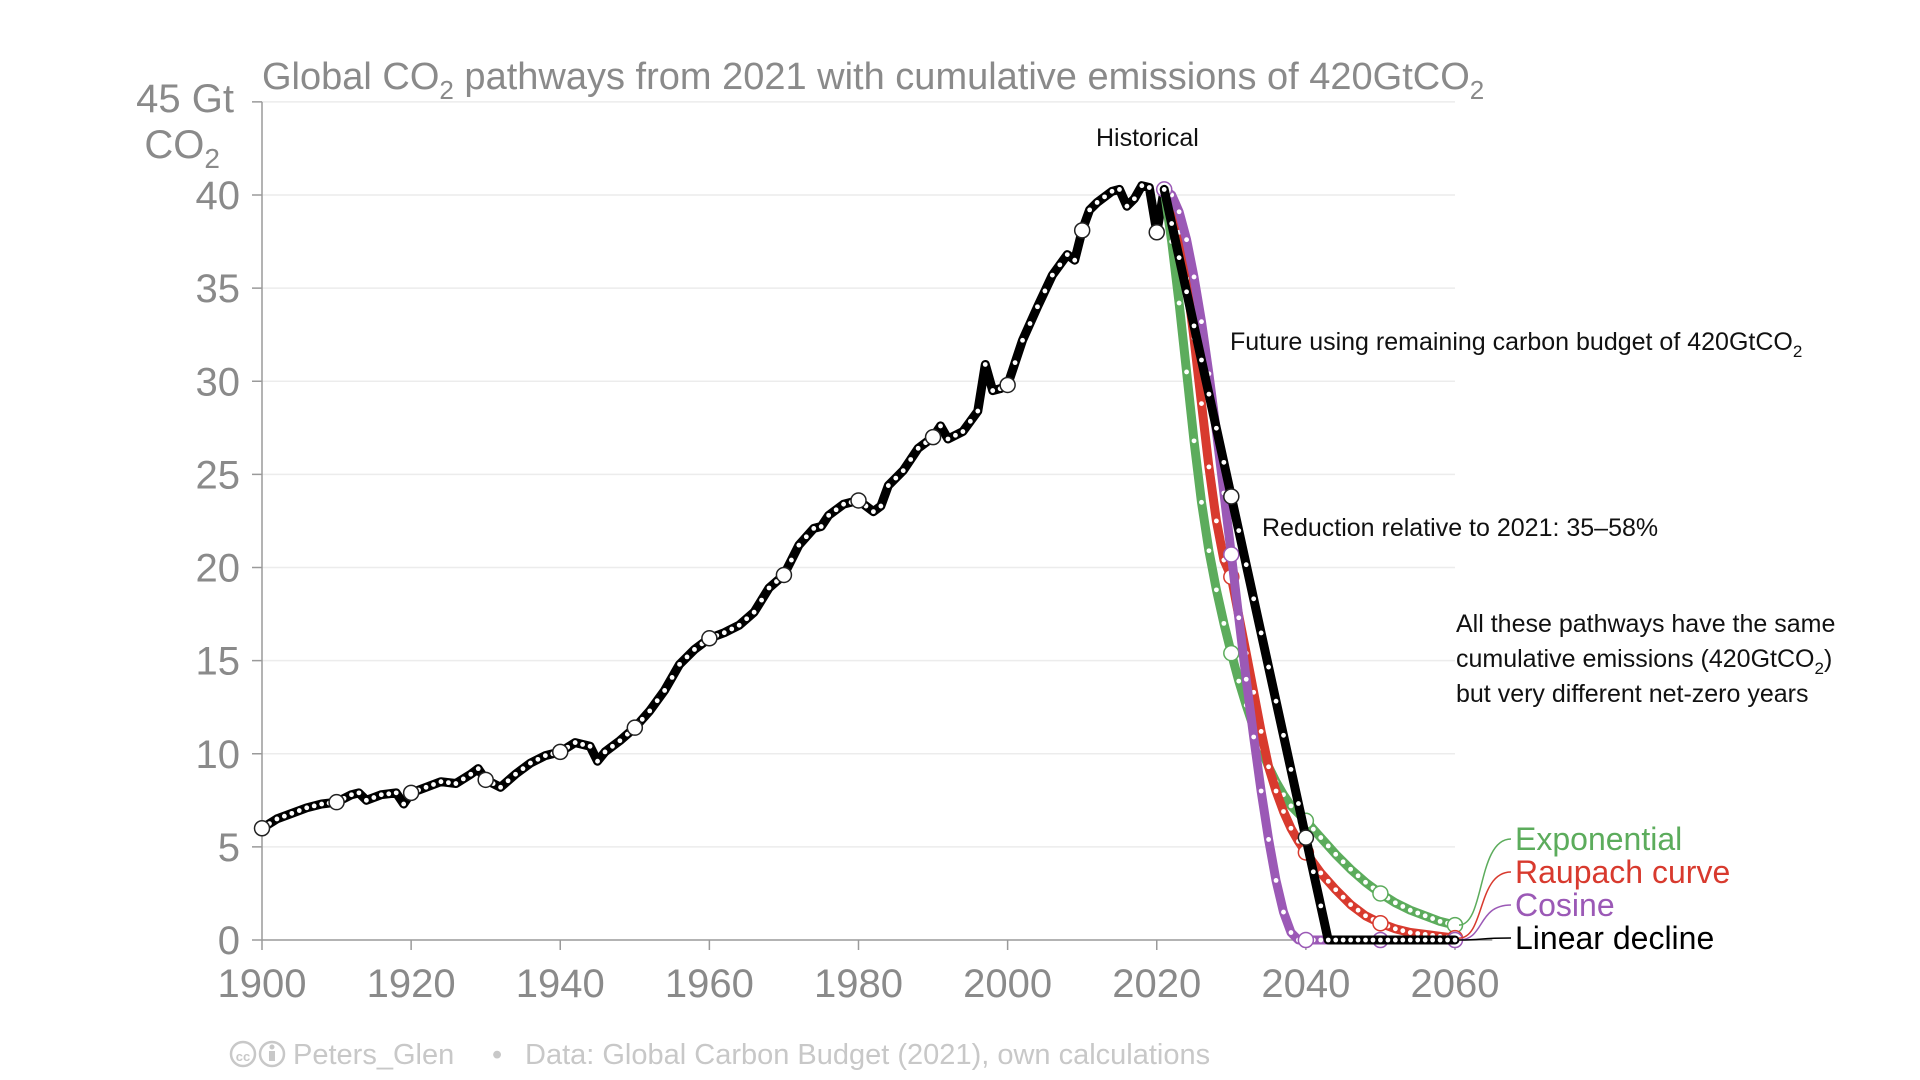 The width and height of the screenshot is (1920, 1080). Describe the element at coordinates (1380, 893) in the screenshot. I see `series-marker-exponential` at that location.